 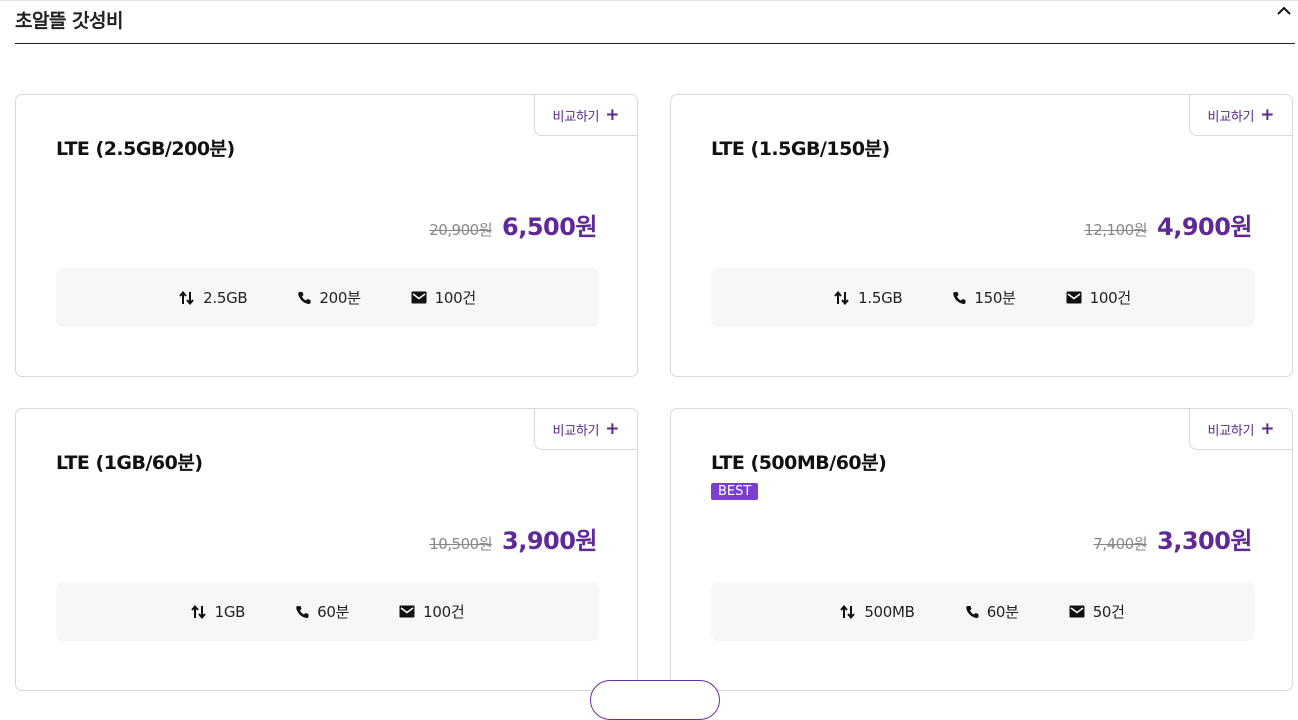 I want to click on spec-box: 1.5GB 150분 100건, so click(x=982, y=297).